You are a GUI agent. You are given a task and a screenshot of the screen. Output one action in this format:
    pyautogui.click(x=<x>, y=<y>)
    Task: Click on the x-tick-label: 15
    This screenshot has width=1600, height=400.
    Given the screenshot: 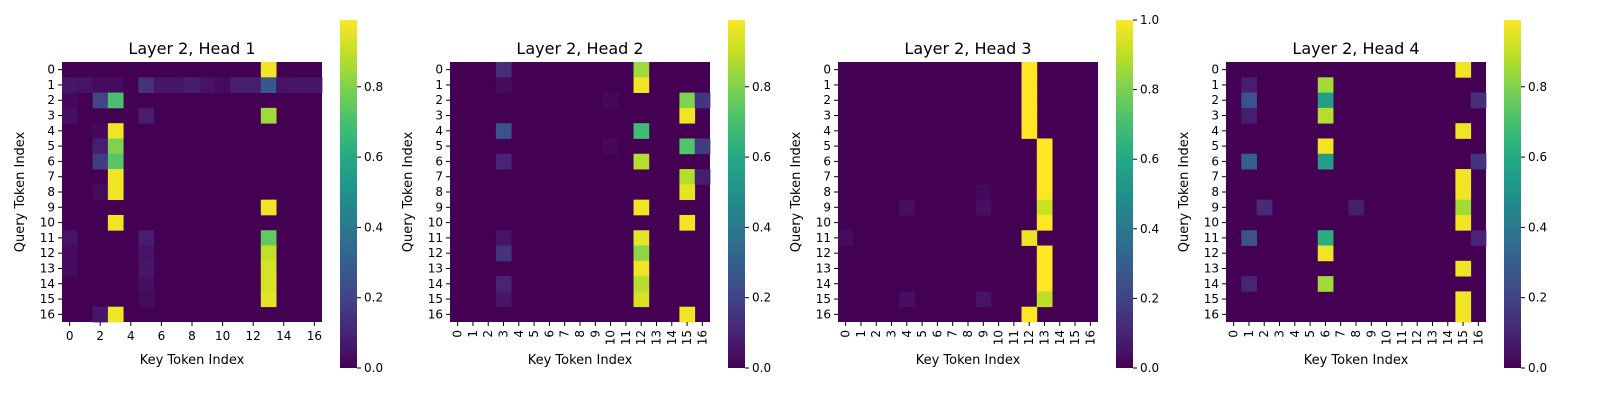 What is the action you would take?
    pyautogui.click(x=1463, y=337)
    